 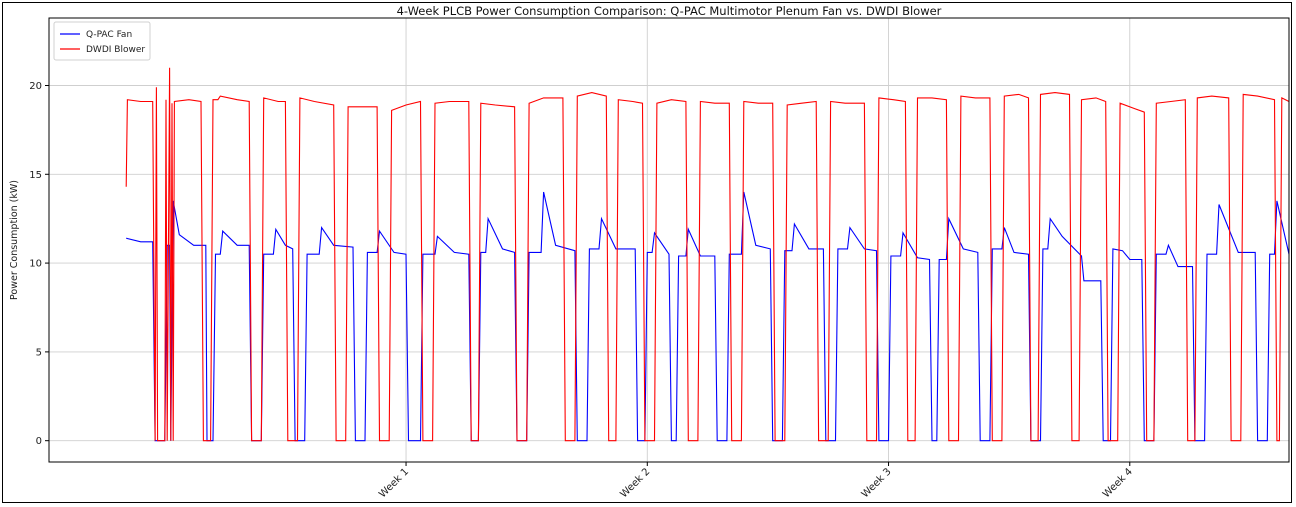 I want to click on x-tick-label: Week 2, so click(x=636, y=483).